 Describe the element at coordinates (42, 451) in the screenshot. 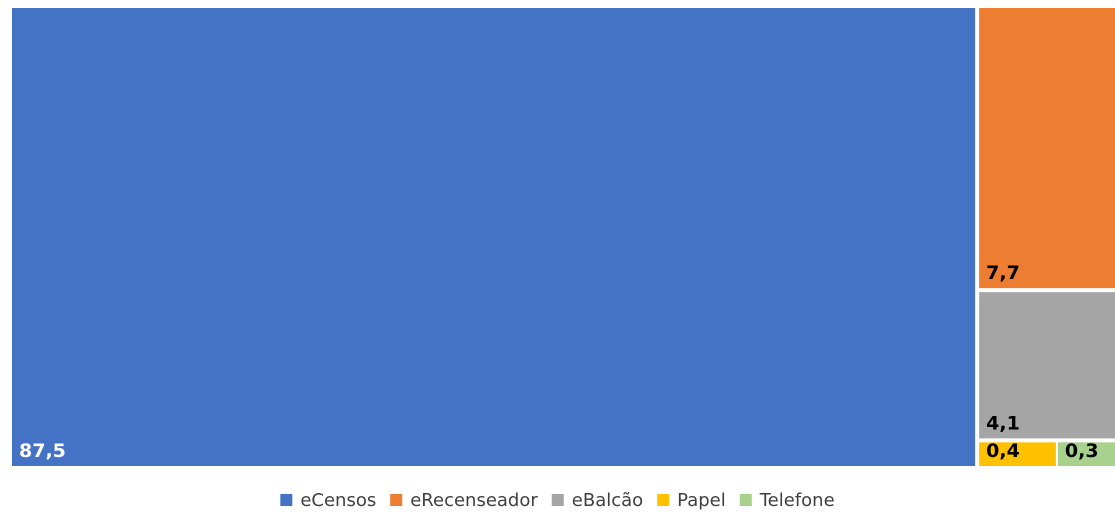

I see `tile-label-ecensos: 87,5` at that location.